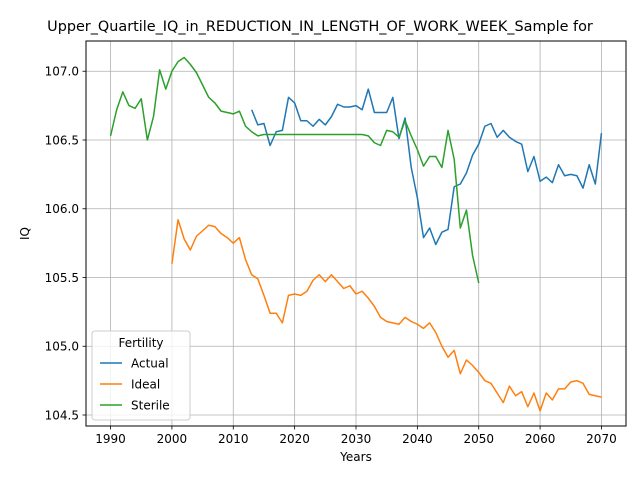 The image size is (640, 480). Describe the element at coordinates (145, 384) in the screenshot. I see `legend-label-ideal: Ideal` at that location.